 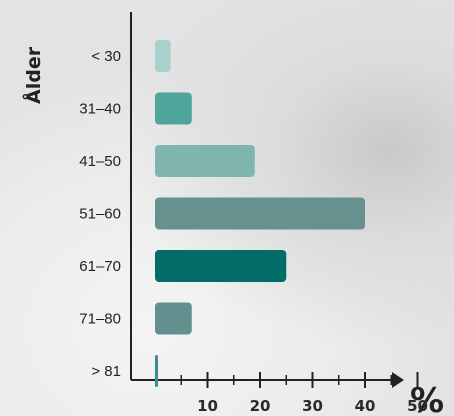 What do you see at coordinates (304, 393) in the screenshot?
I see `x-ticks: 10 20 30 40 50` at bounding box center [304, 393].